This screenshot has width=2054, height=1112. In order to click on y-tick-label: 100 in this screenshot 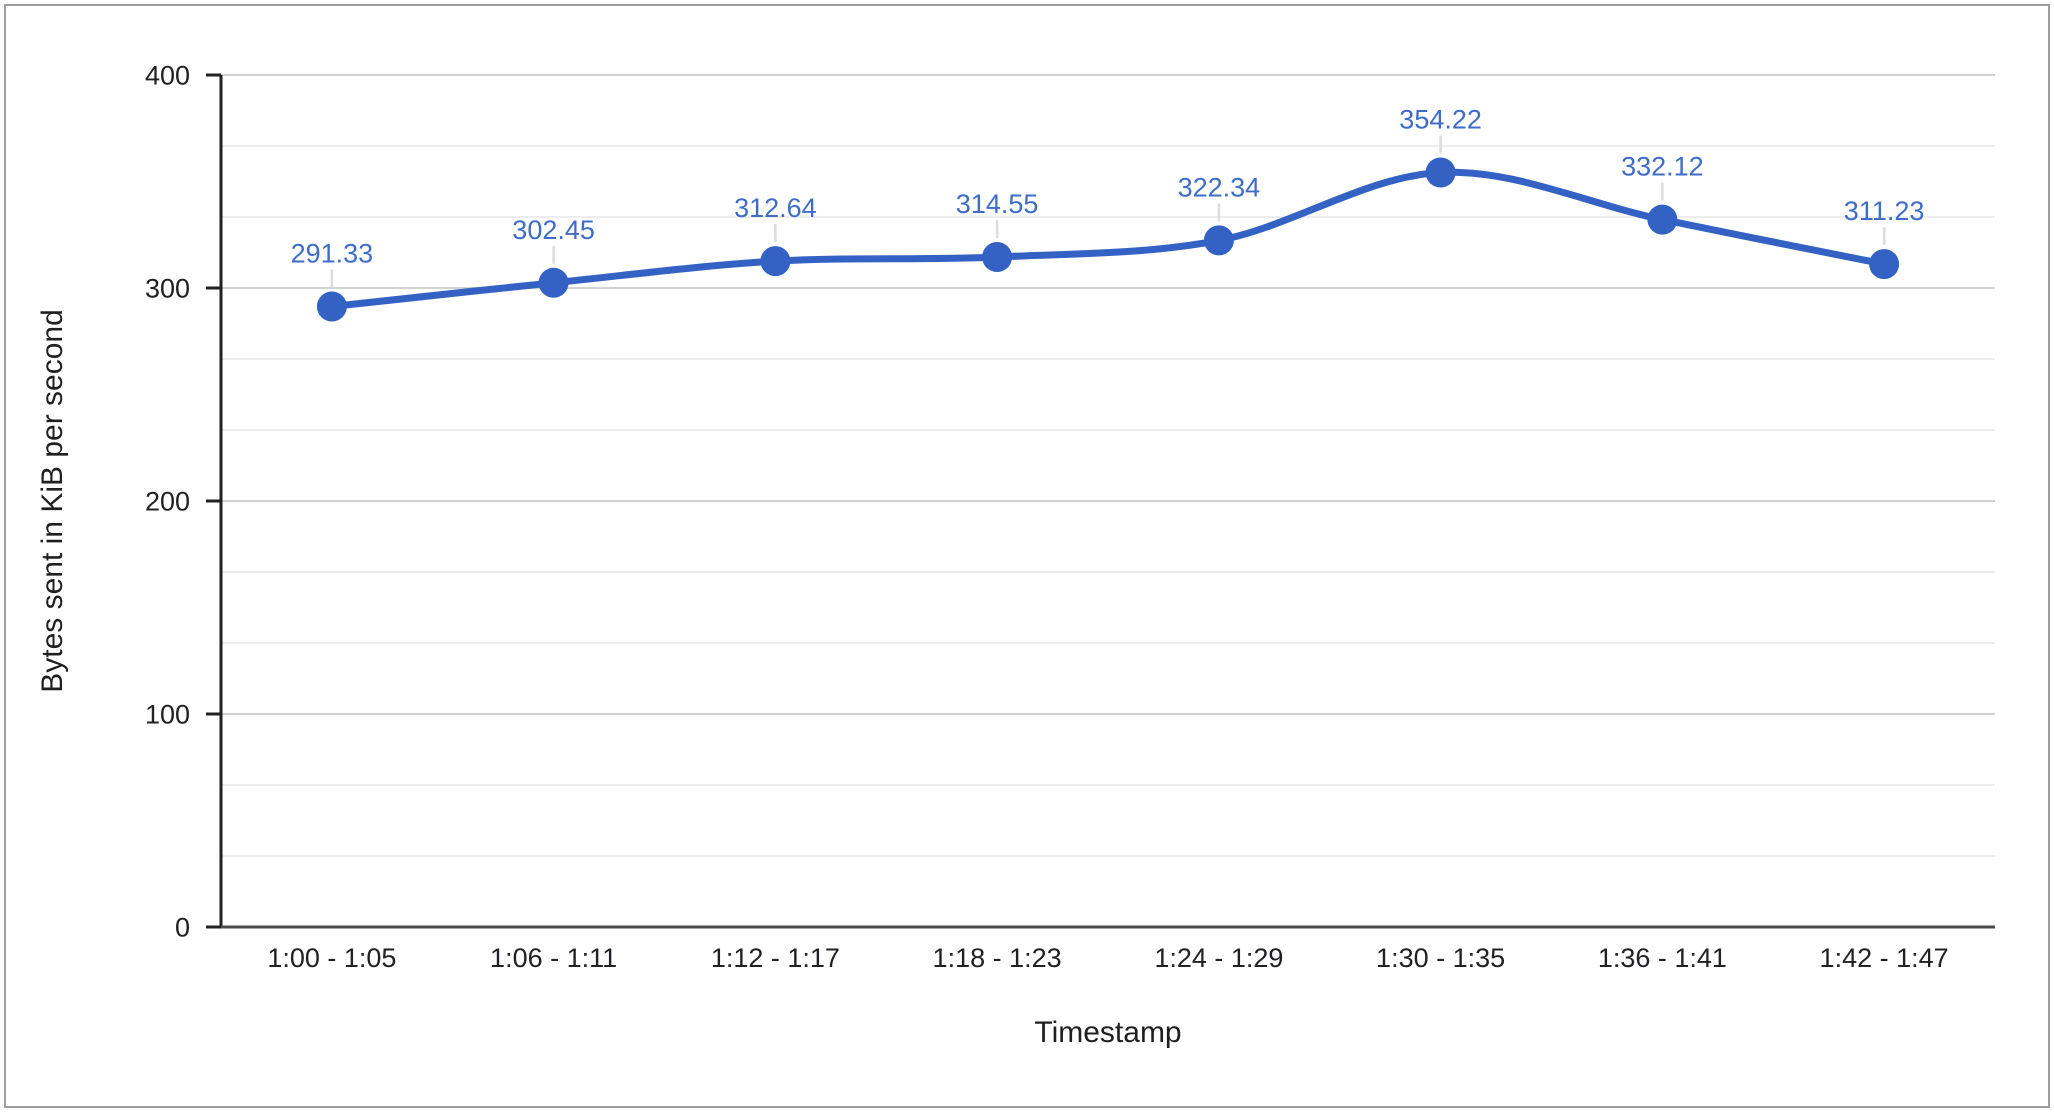, I will do `click(167, 715)`.